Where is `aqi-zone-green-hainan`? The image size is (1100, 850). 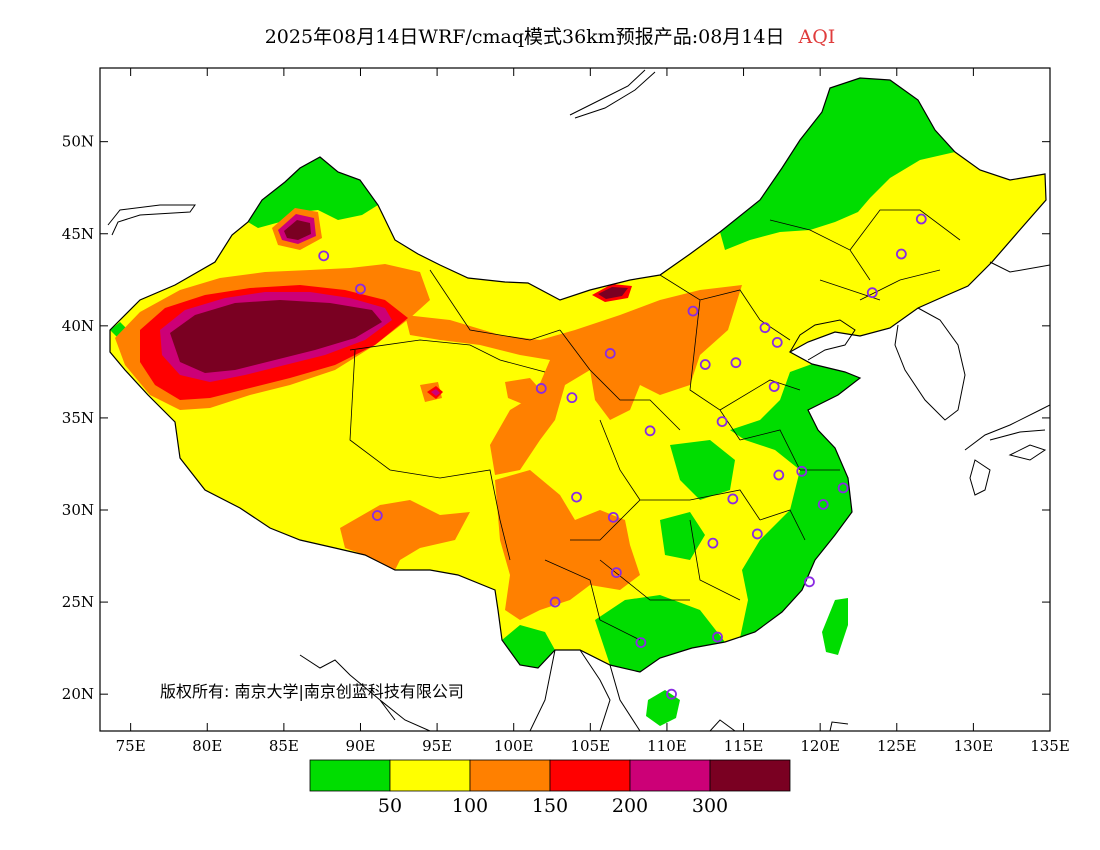 aqi-zone-green-hainan is located at coordinates (663, 708).